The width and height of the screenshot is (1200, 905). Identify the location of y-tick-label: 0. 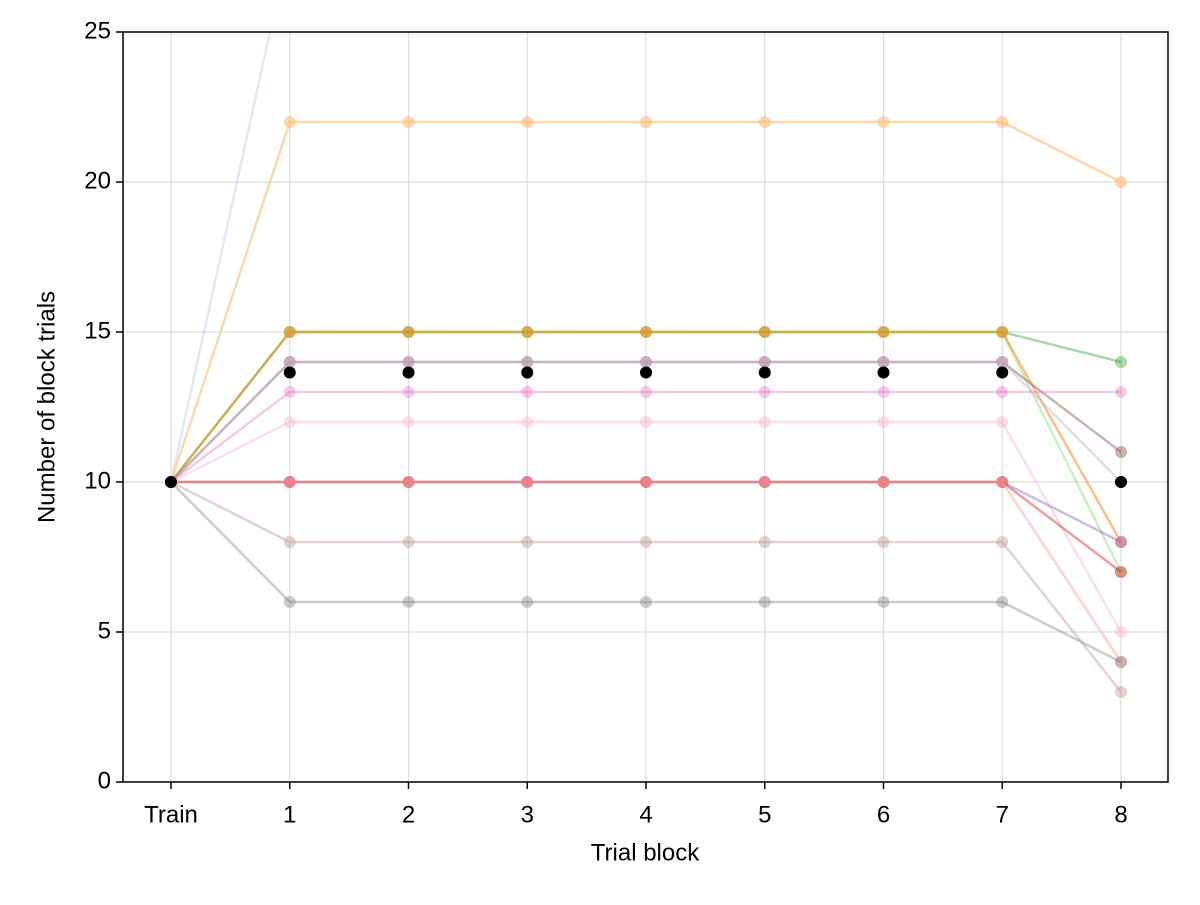
(104, 780).